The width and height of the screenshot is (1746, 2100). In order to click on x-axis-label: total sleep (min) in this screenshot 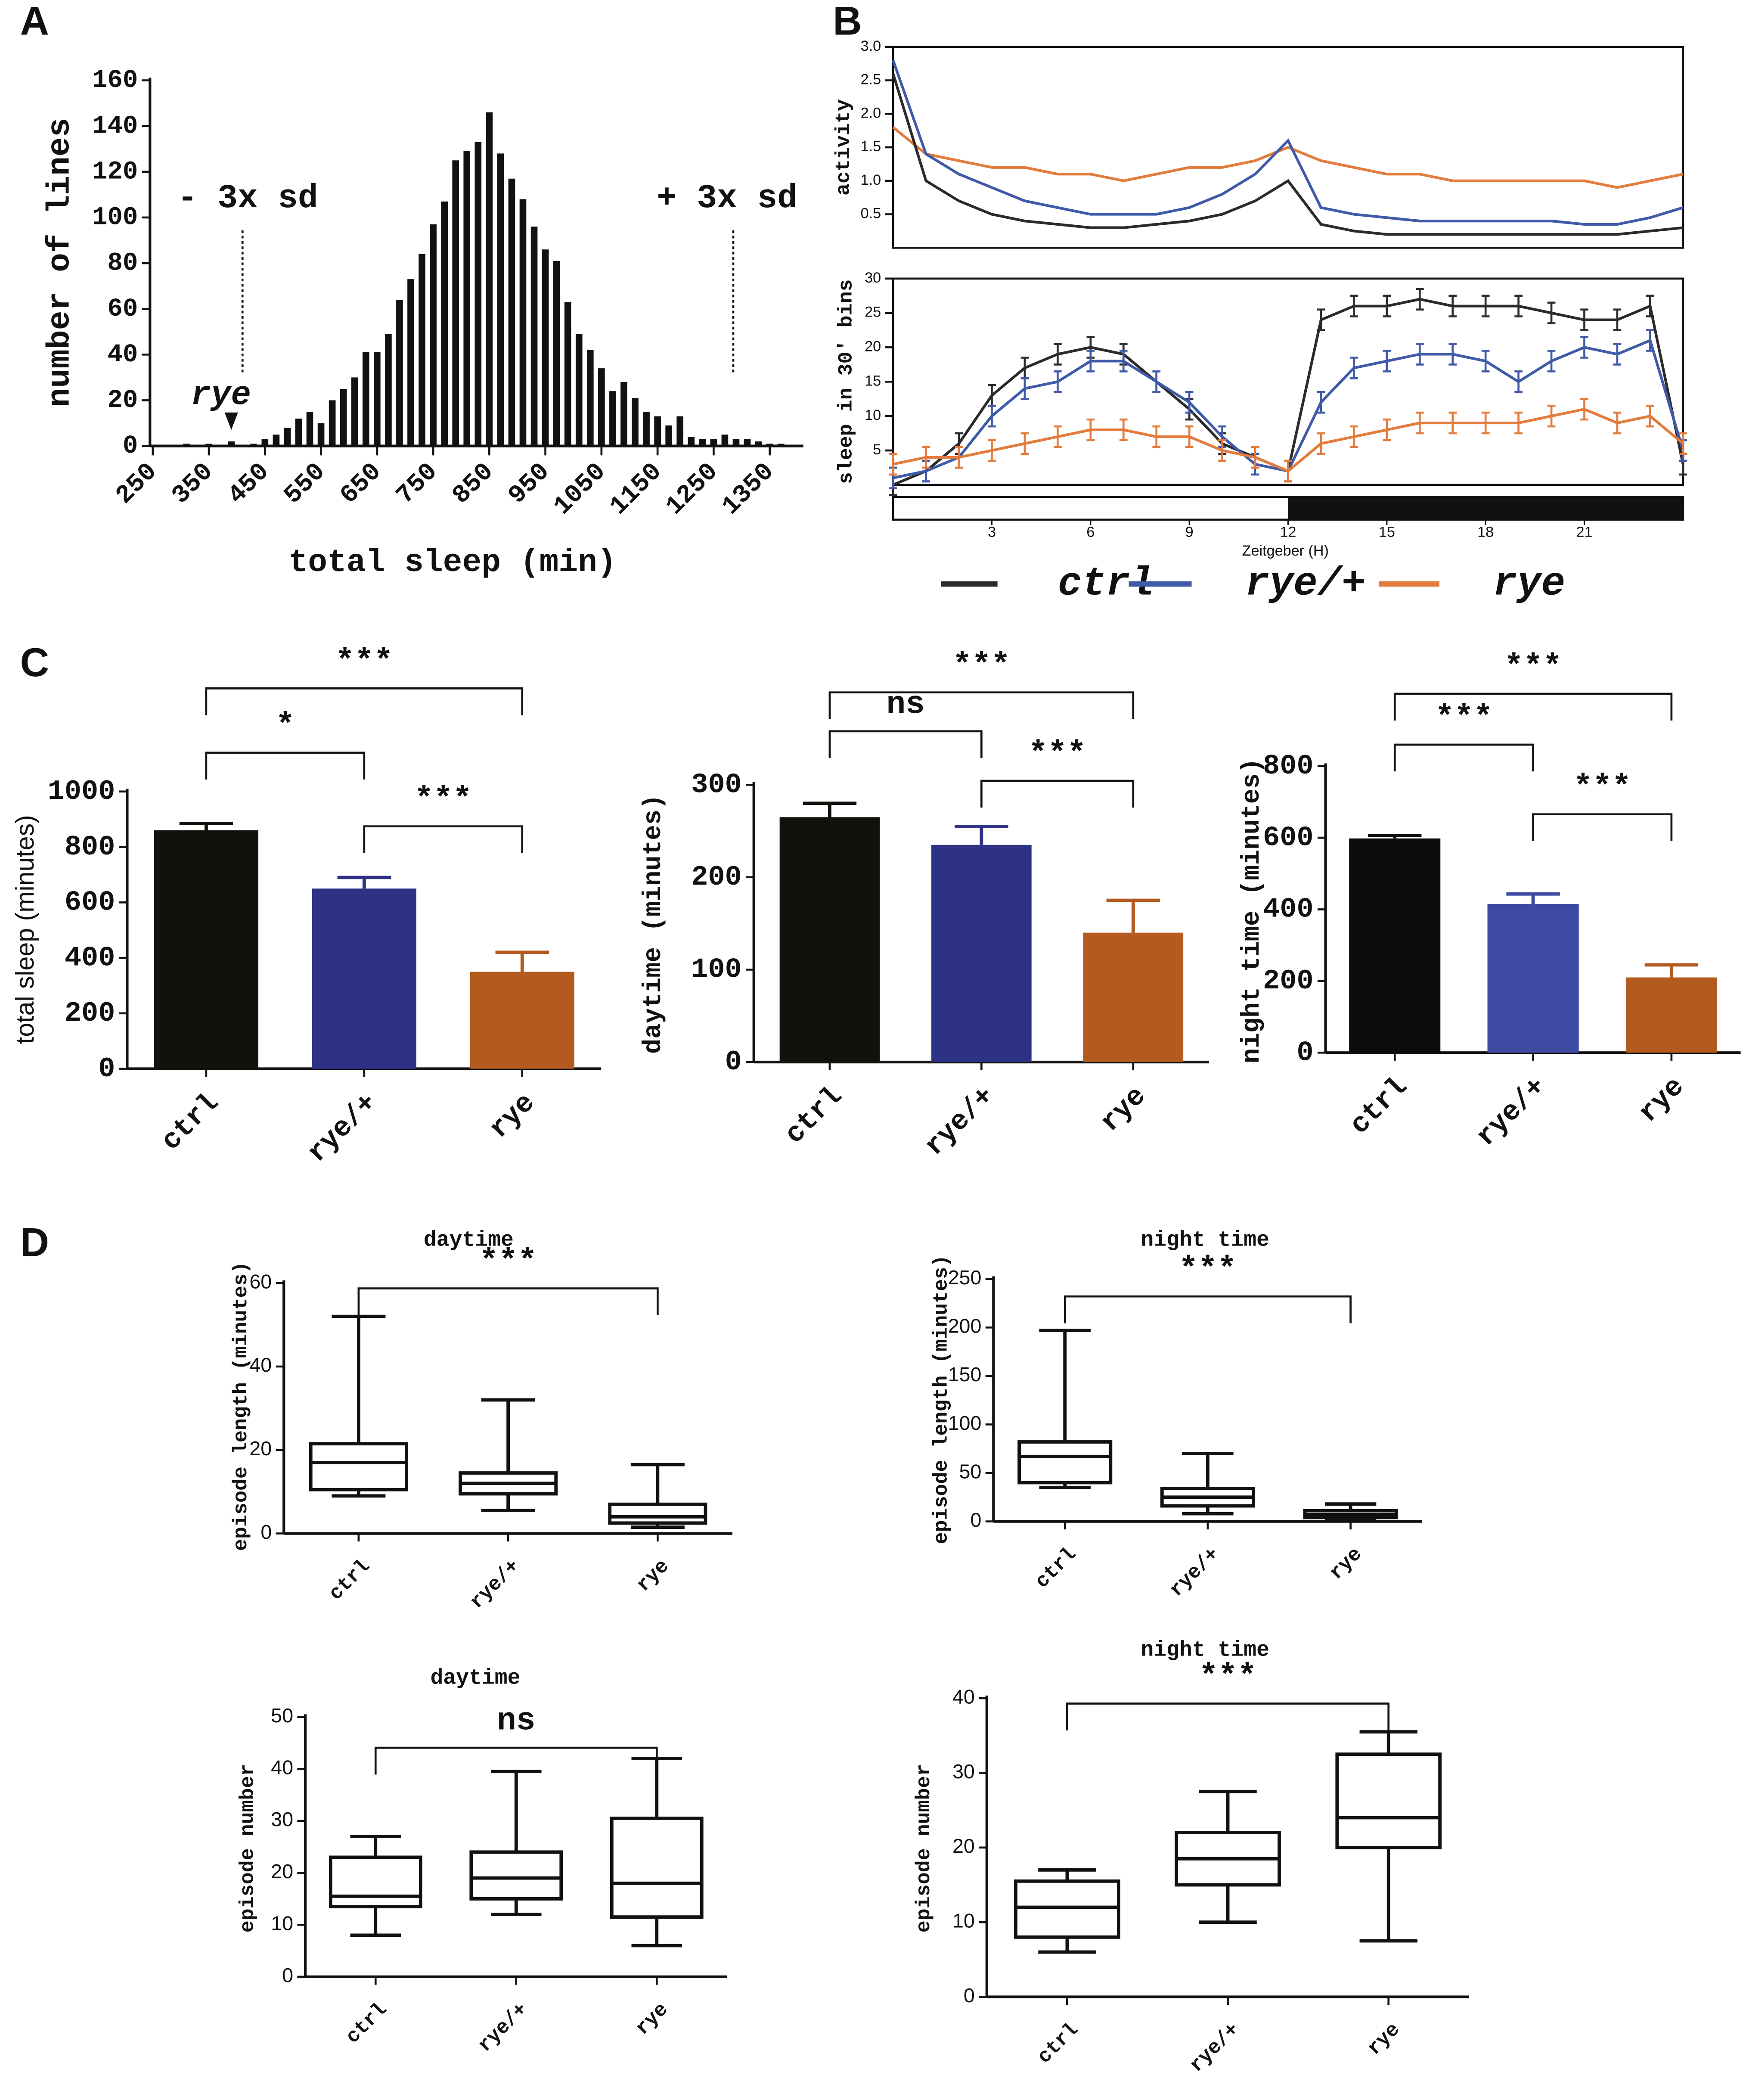, I will do `click(452, 563)`.